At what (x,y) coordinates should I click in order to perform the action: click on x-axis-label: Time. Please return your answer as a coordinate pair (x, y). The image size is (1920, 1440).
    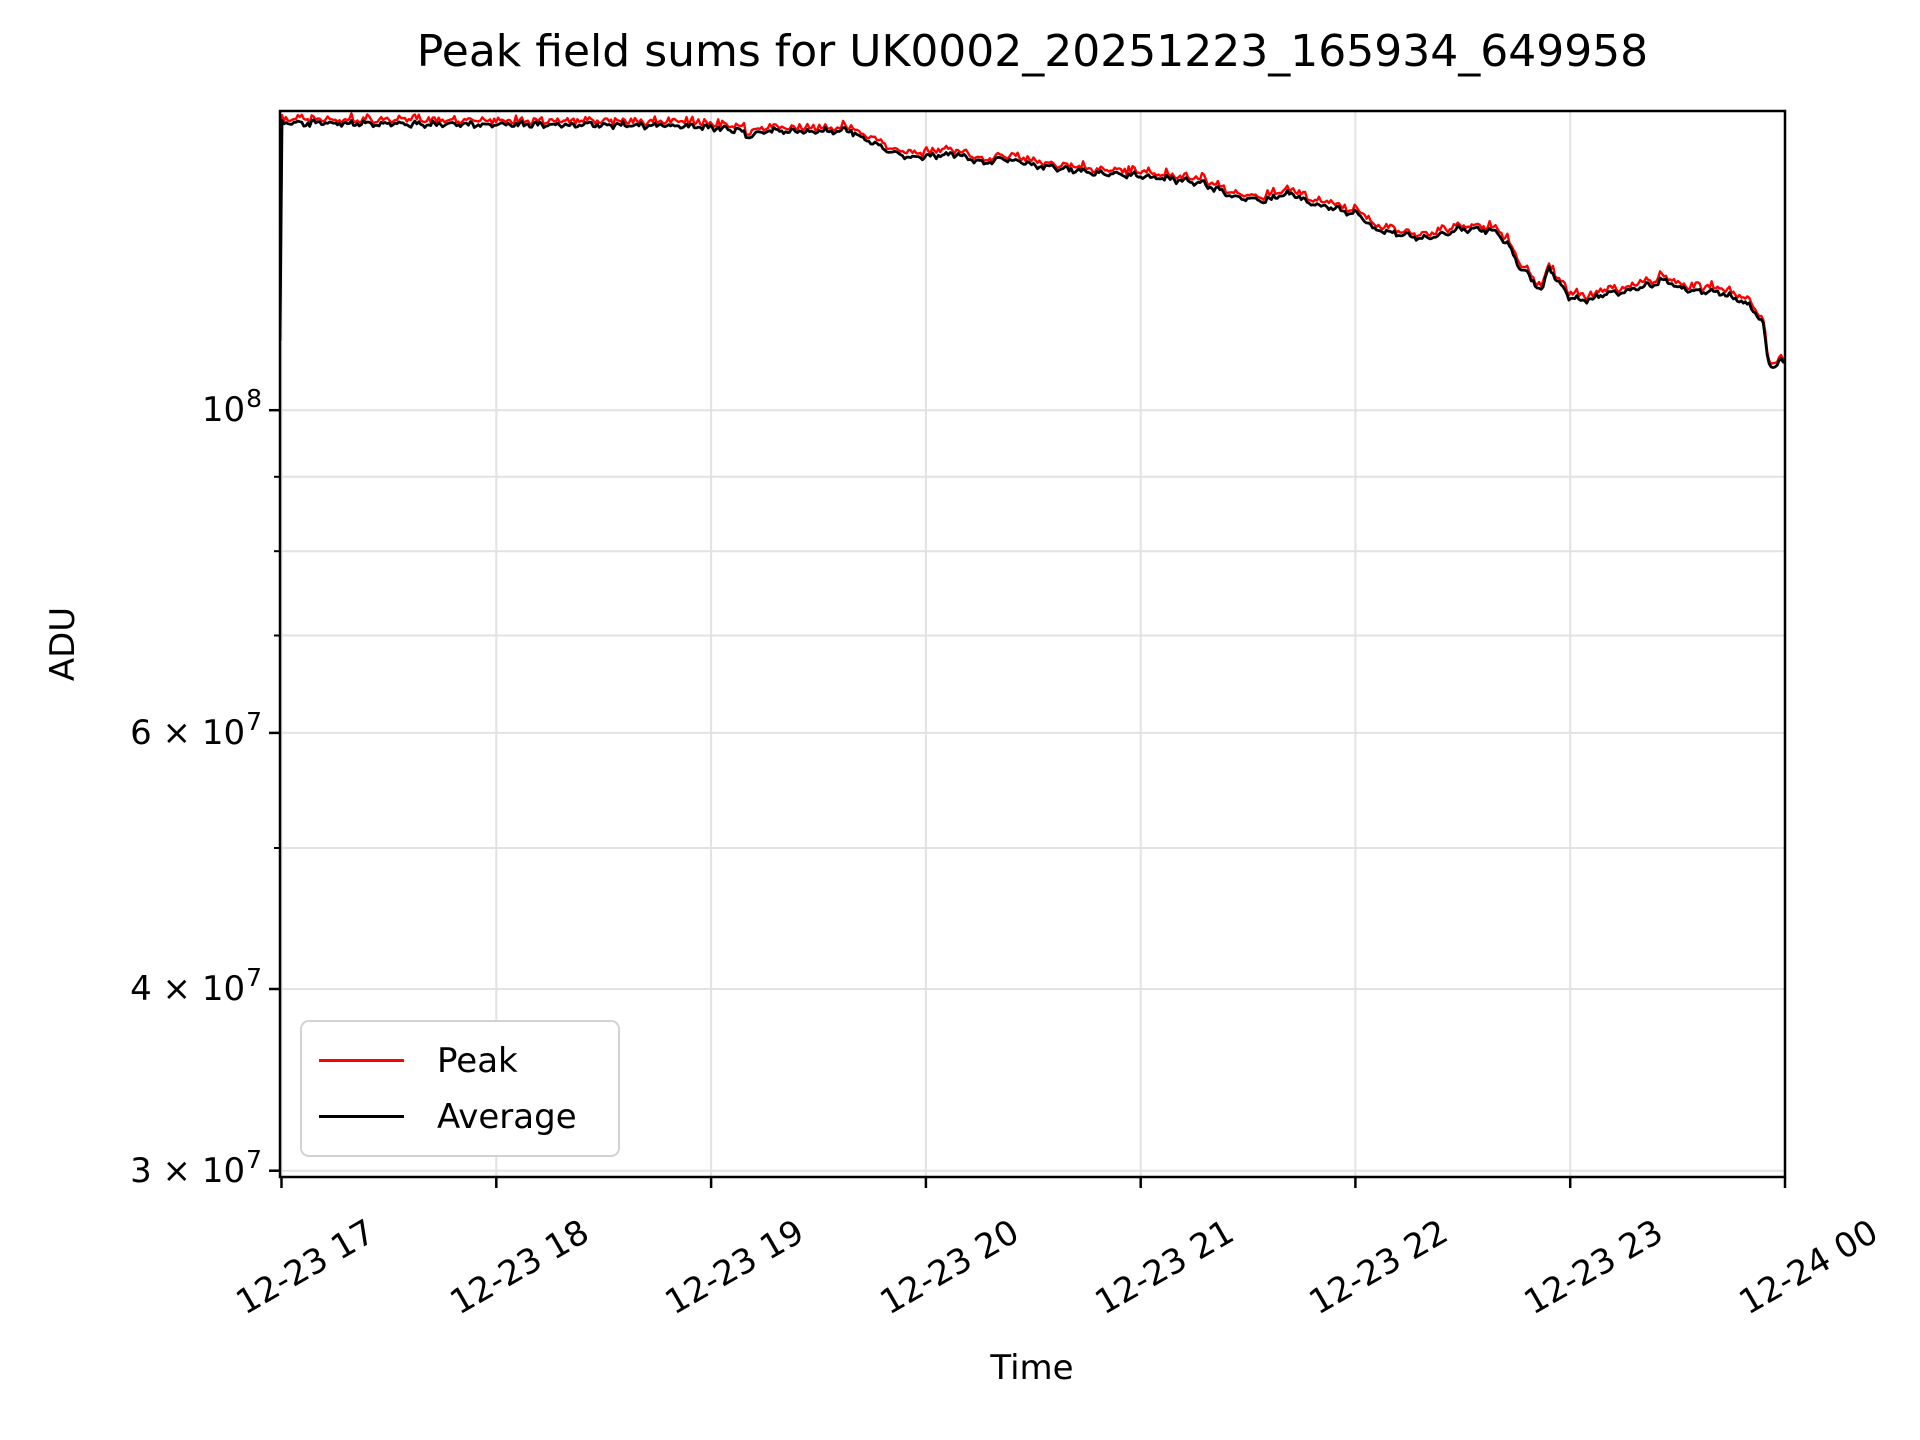
    Looking at the image, I should click on (1032, 1368).